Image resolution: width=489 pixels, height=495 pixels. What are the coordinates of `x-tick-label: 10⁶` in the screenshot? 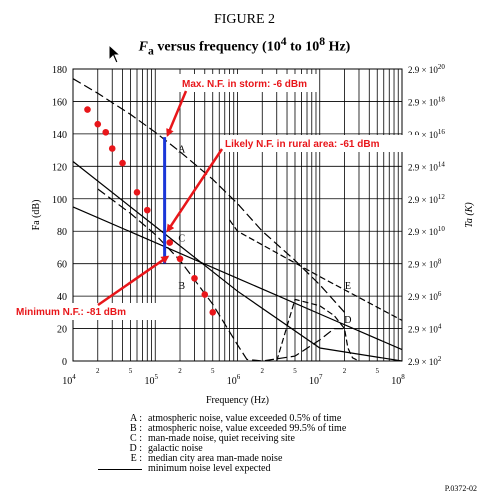 It's located at (234, 380).